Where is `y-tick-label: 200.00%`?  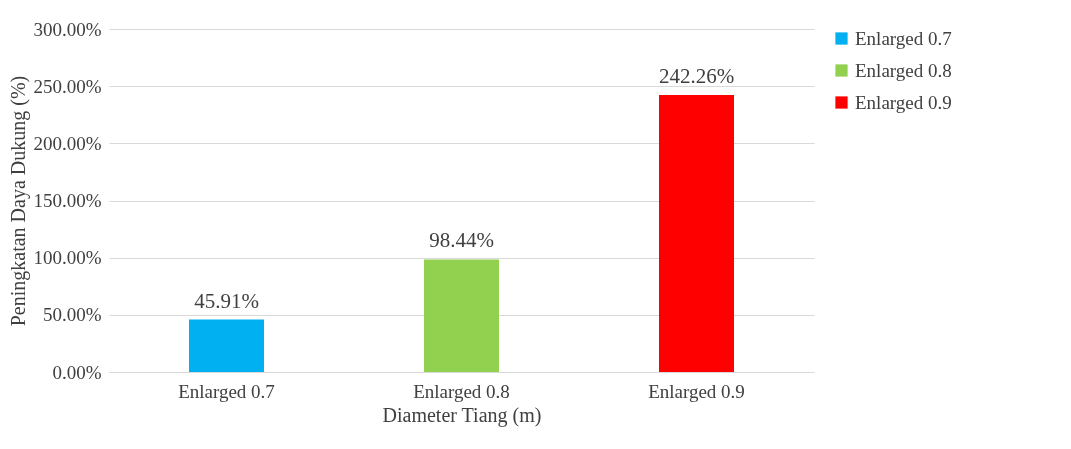
y-tick-label: 200.00% is located at coordinates (67, 143).